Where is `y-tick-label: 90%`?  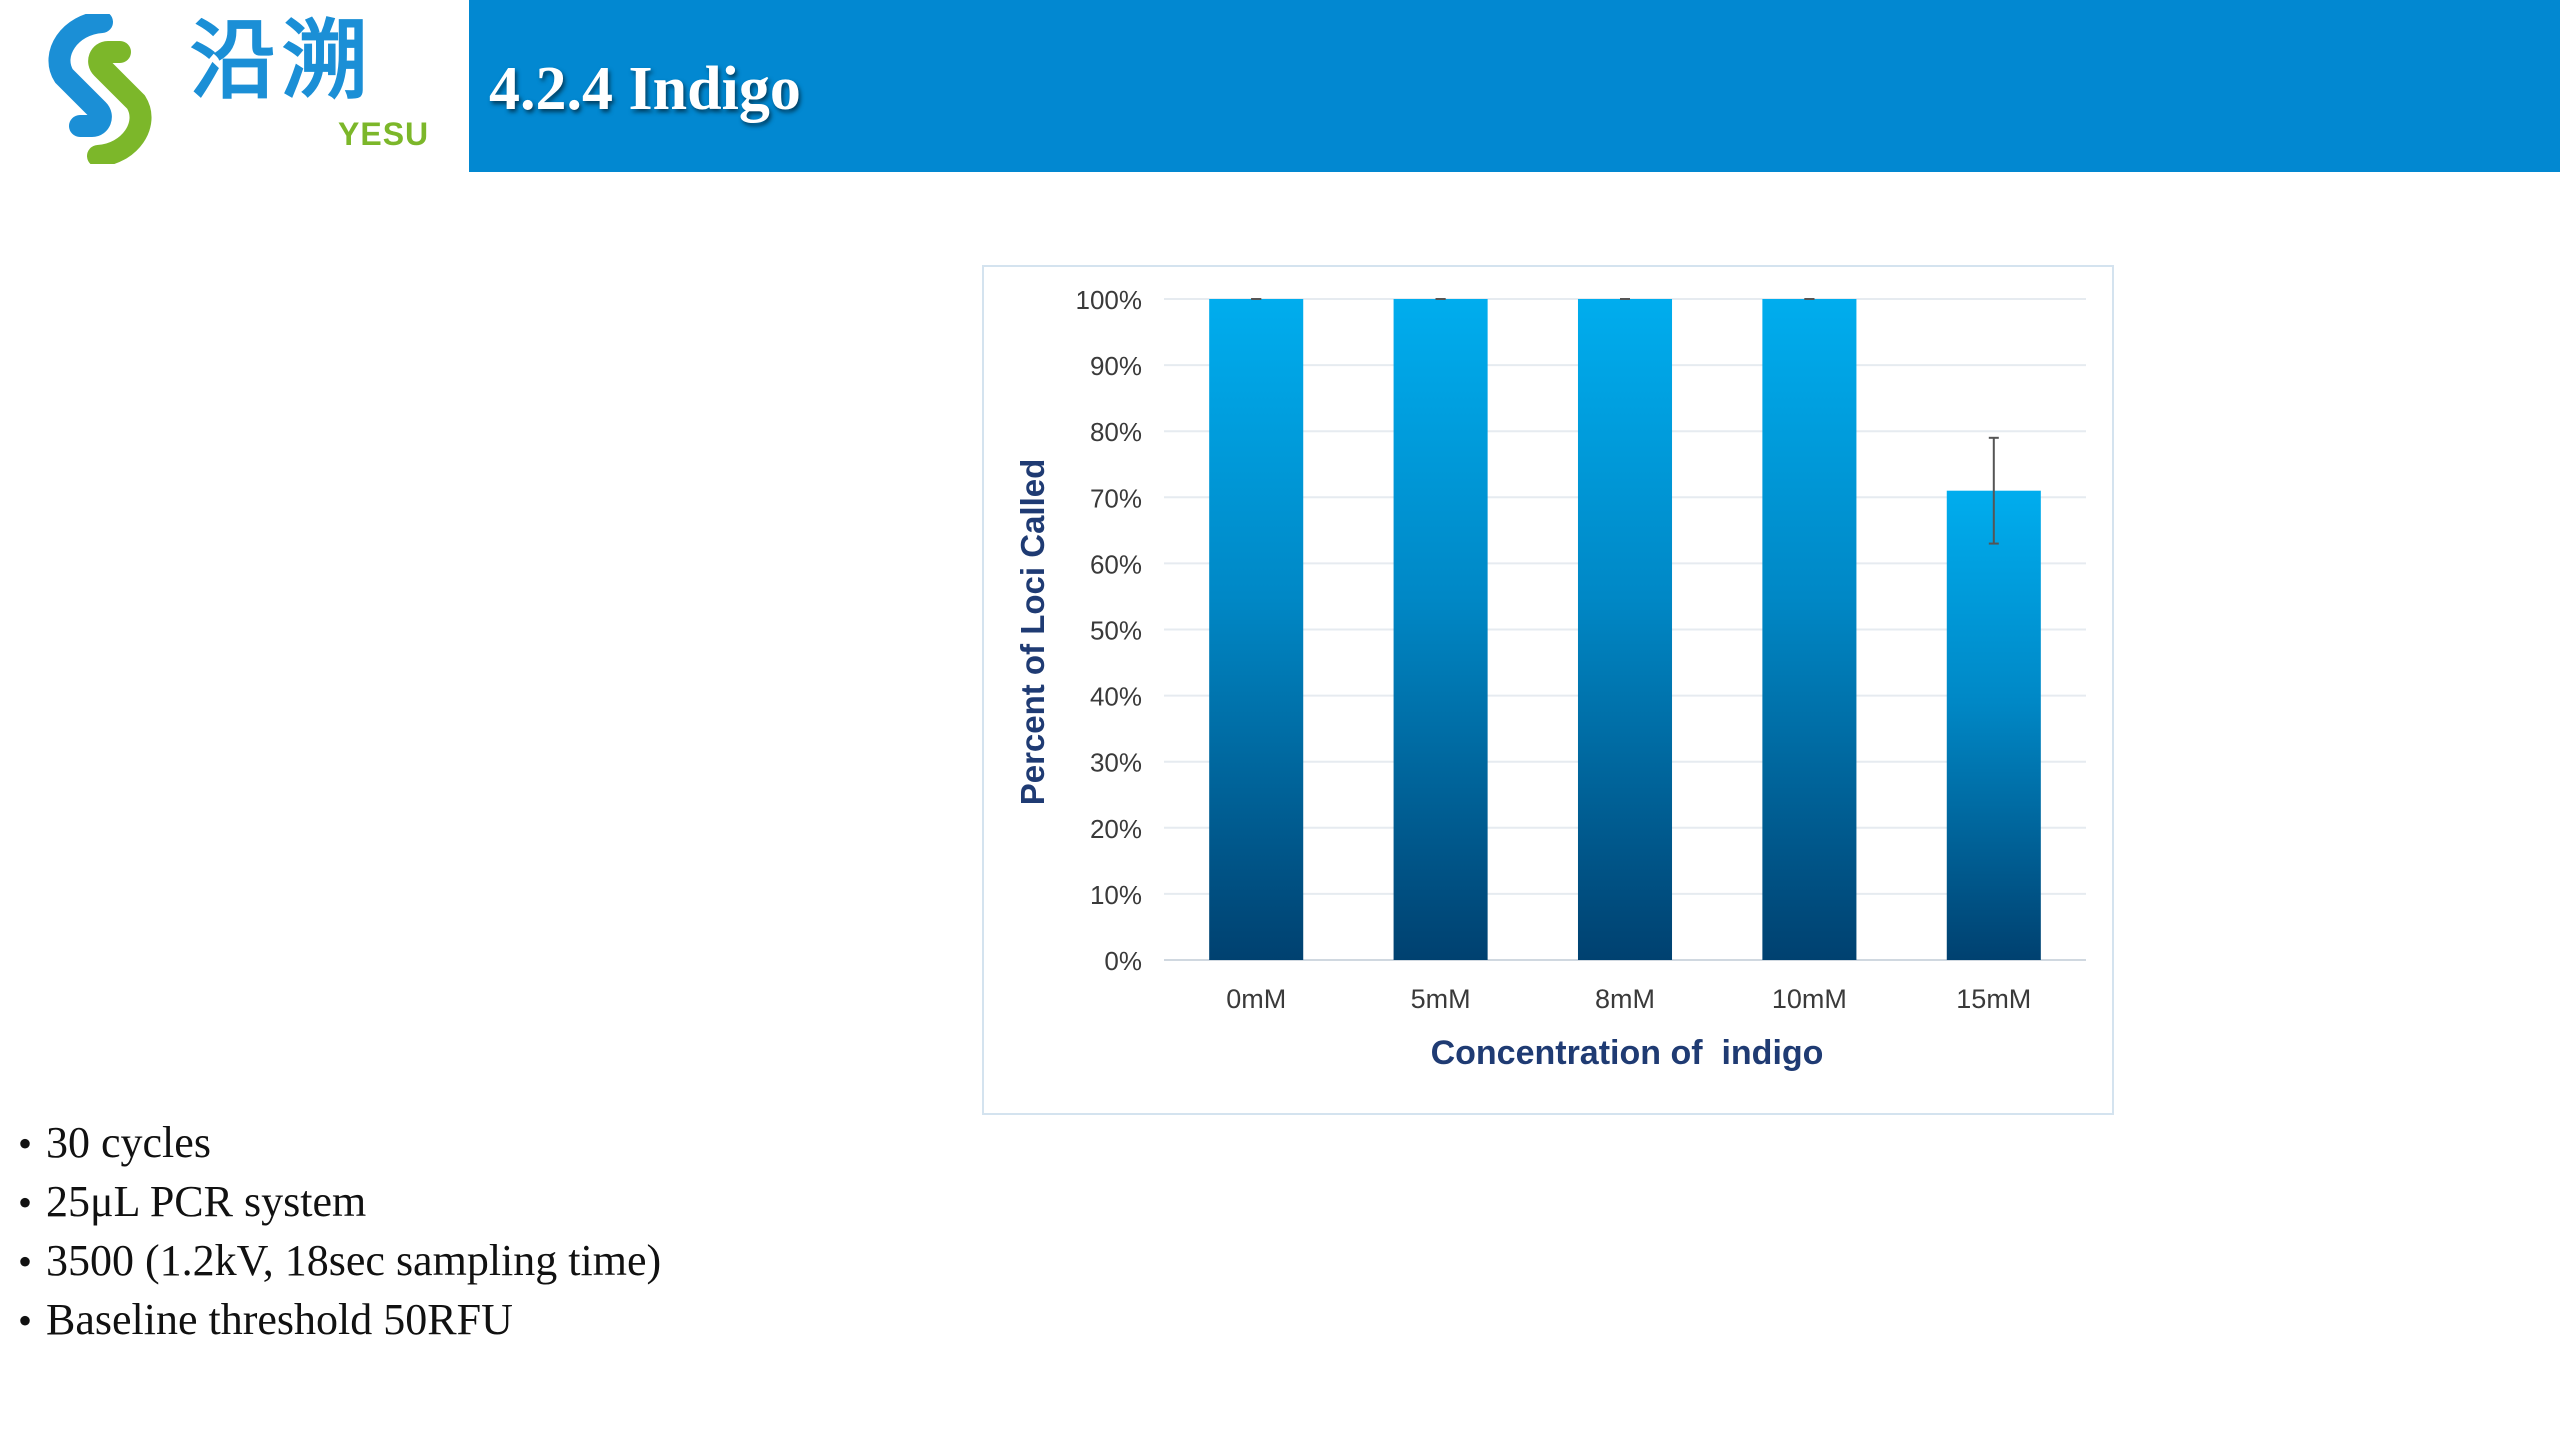
y-tick-label: 90% is located at coordinates (1116, 366).